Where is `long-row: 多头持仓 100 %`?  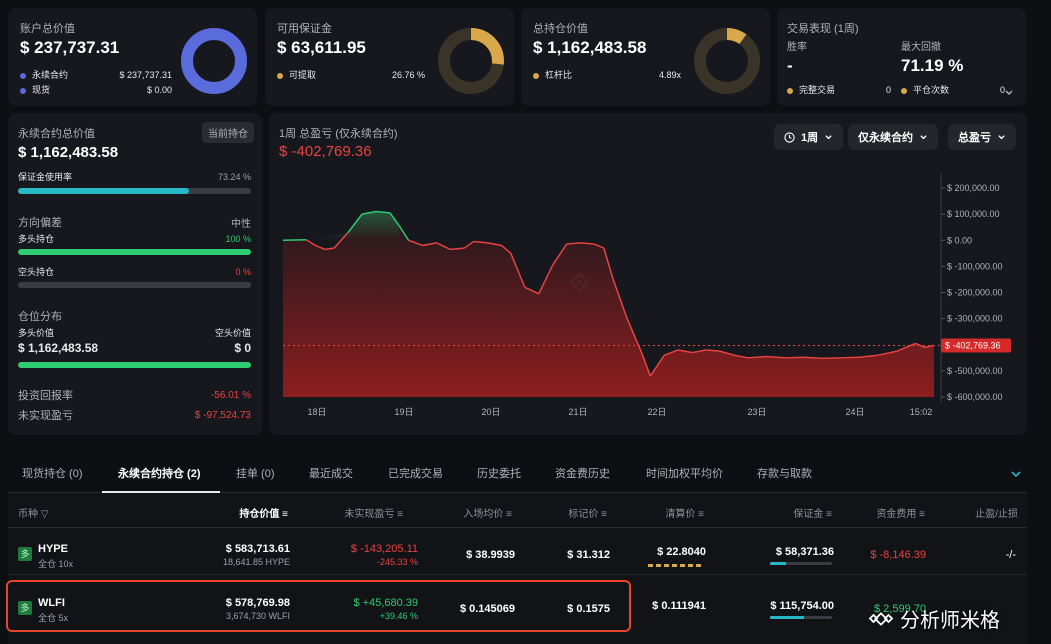
long-row: 多头持仓 100 % is located at coordinates (134, 238).